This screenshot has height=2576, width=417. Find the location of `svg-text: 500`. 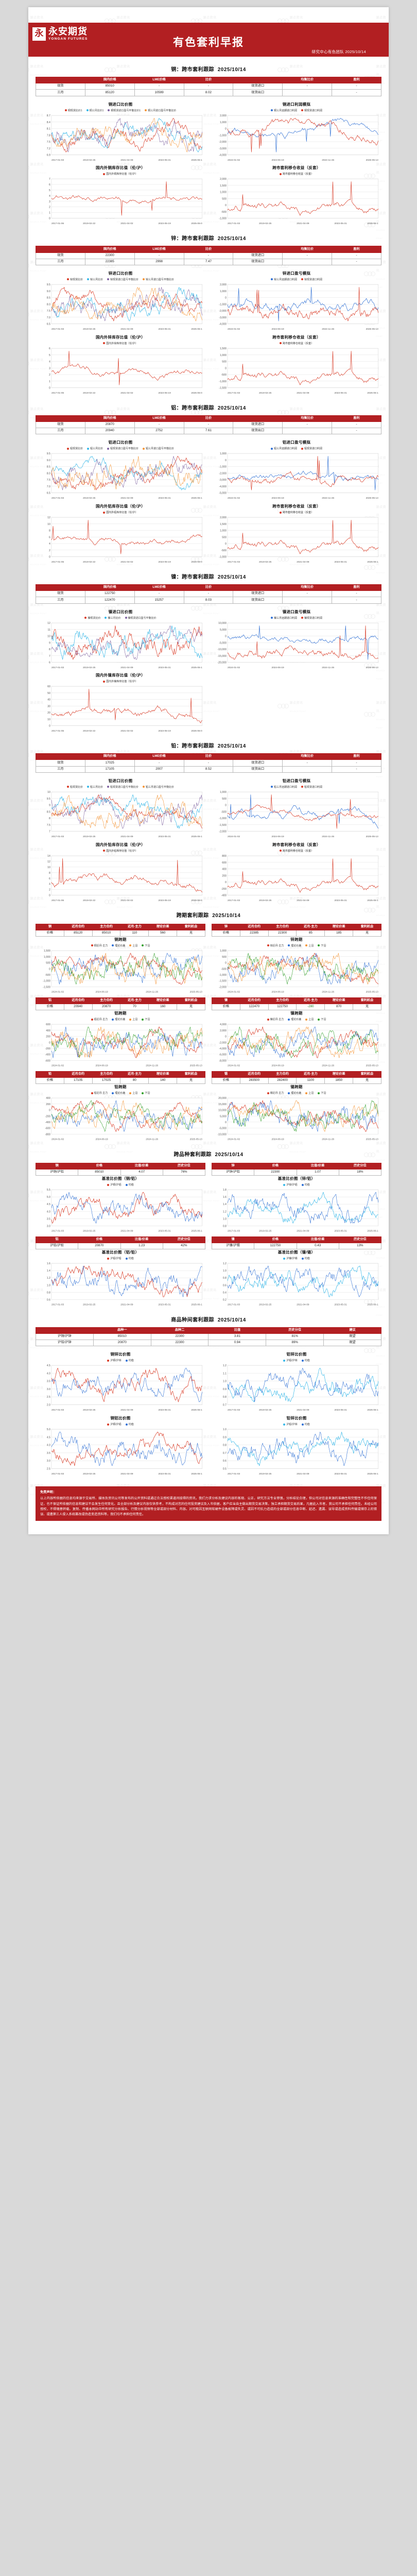

svg-text: 500 is located at coordinates (224, 199).